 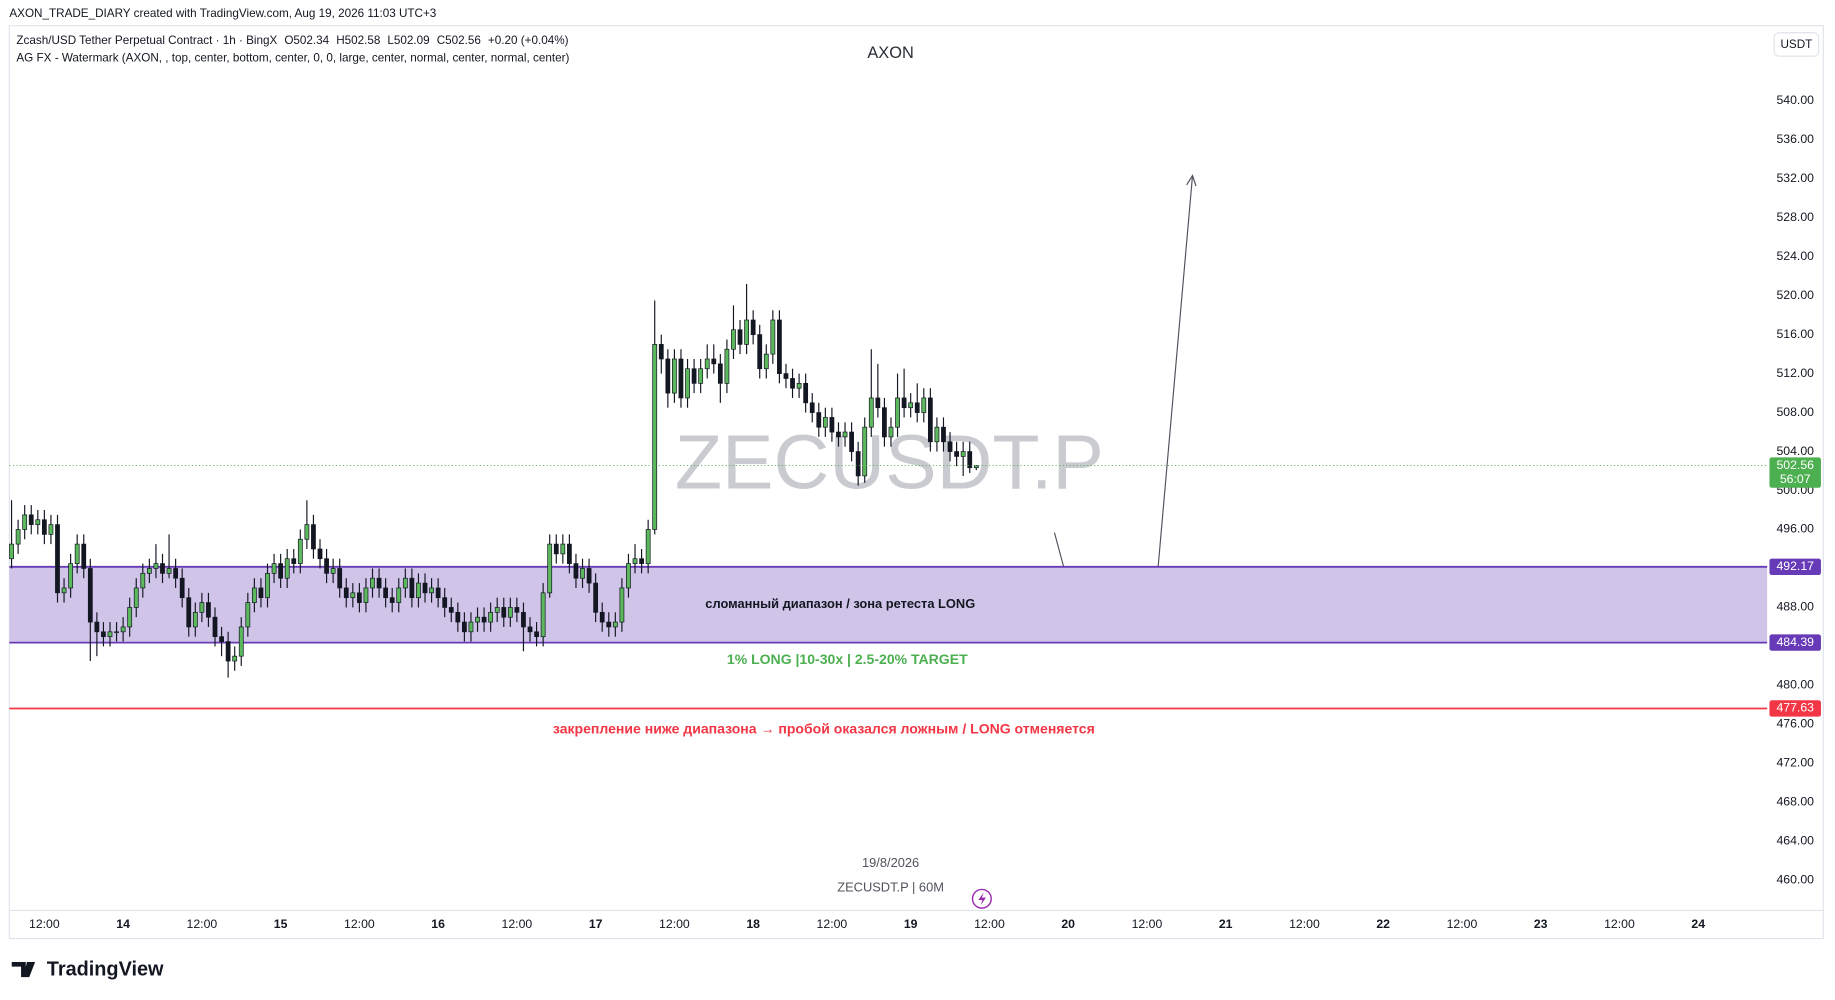 What do you see at coordinates (1795, 217) in the screenshot?
I see `y-tick-label: 528.00` at bounding box center [1795, 217].